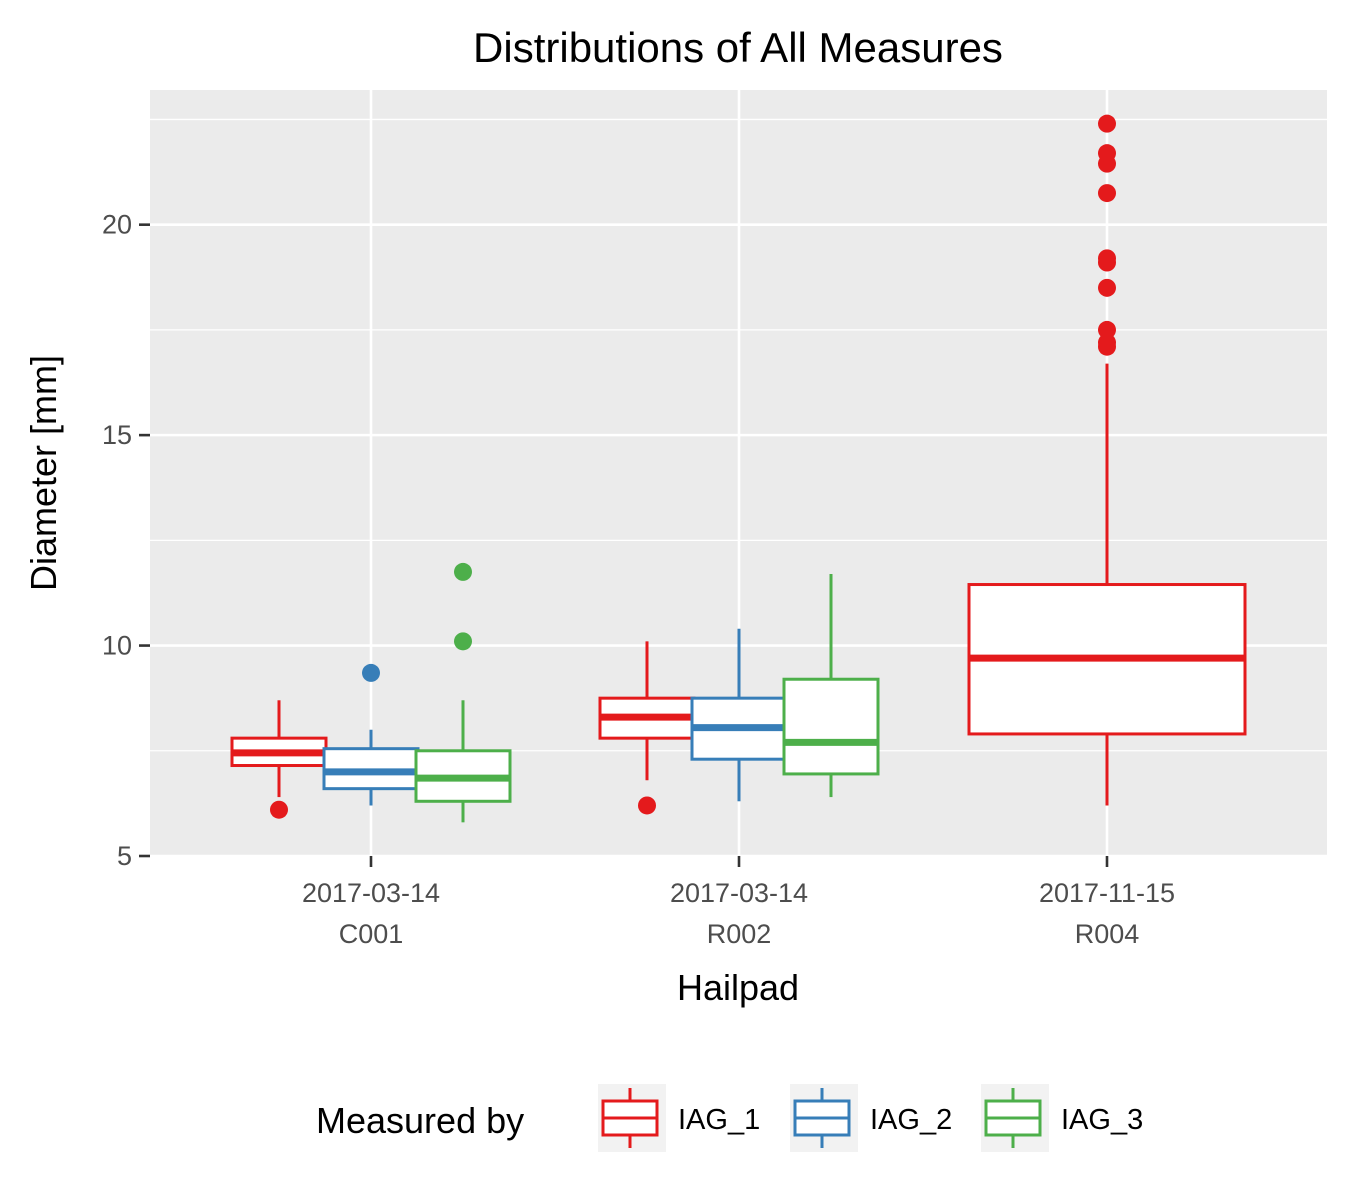 The width and height of the screenshot is (1350, 1200). What do you see at coordinates (647, 728) in the screenshot?
I see `box-IAG_1-R002` at bounding box center [647, 728].